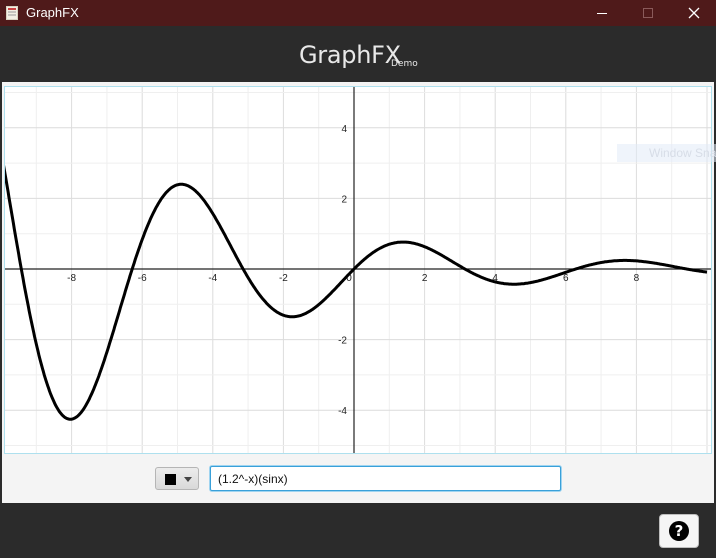  I want to click on minimize-icon, so click(602, 13).